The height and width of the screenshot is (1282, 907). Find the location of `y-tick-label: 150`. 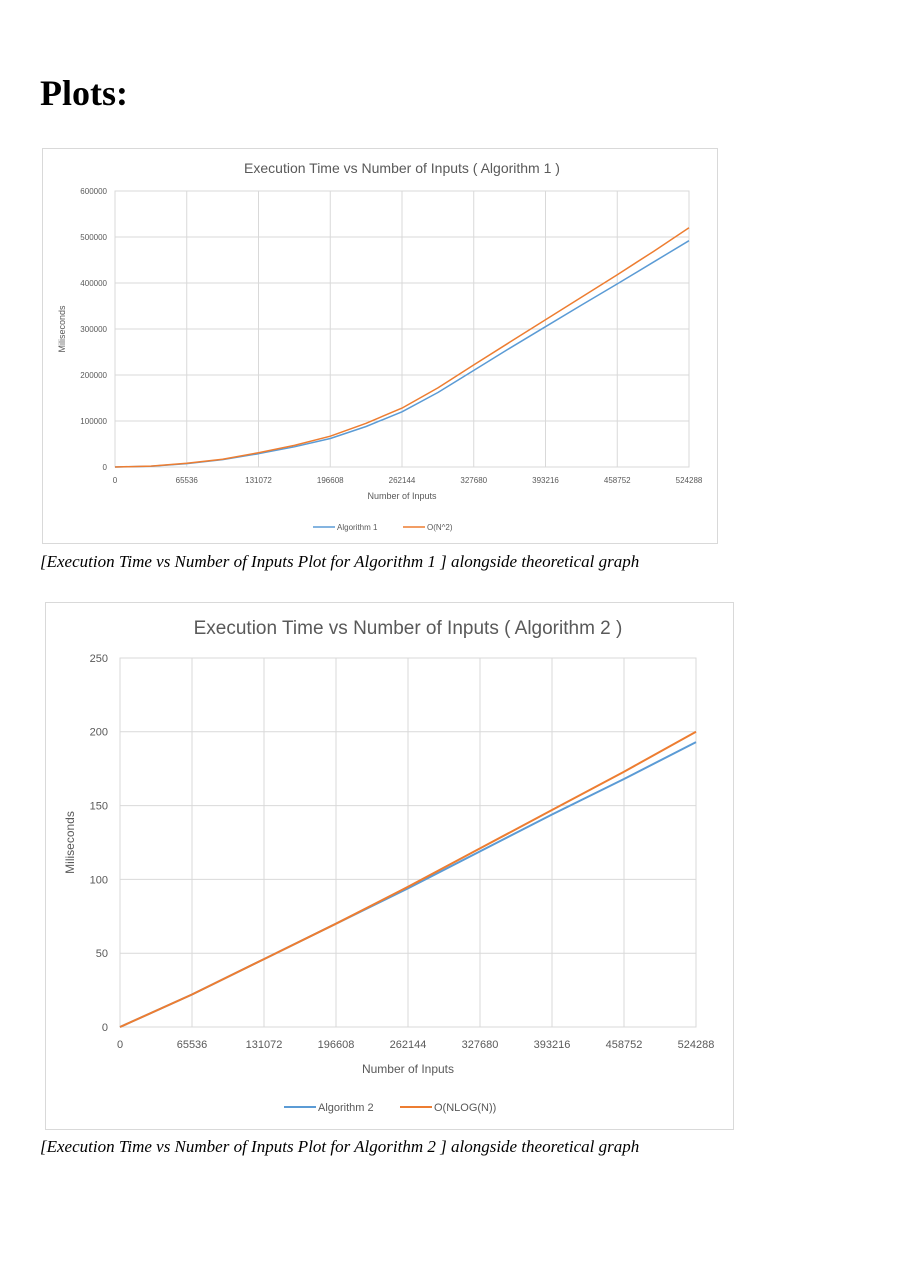

y-tick-label: 150 is located at coordinates (99, 806).